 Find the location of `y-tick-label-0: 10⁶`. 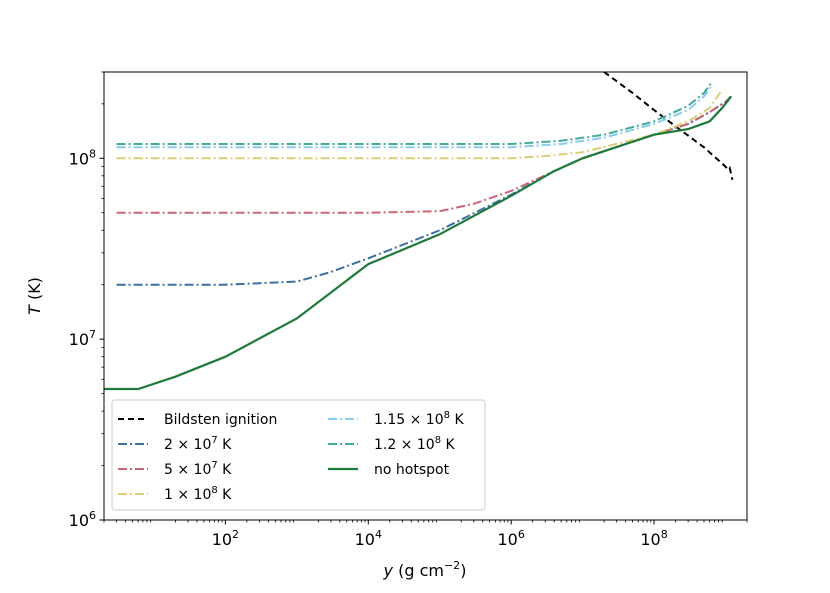

y-tick-label-0: 10⁶ is located at coordinates (82, 519).